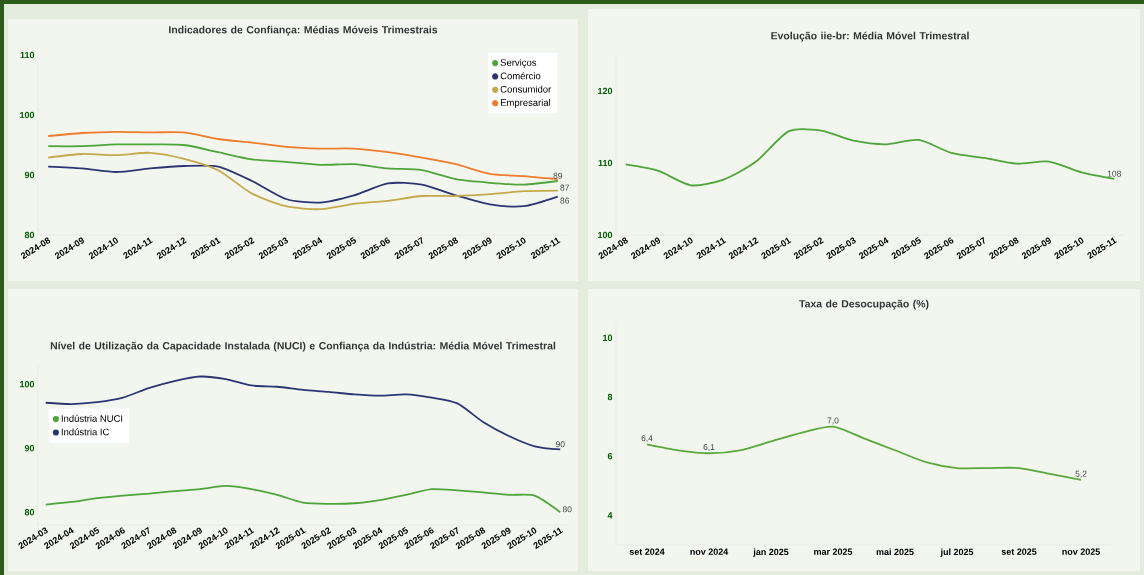 This screenshot has height=575, width=1144. Describe the element at coordinates (610, 515) in the screenshot. I see `y-tick-label: 4` at that location.